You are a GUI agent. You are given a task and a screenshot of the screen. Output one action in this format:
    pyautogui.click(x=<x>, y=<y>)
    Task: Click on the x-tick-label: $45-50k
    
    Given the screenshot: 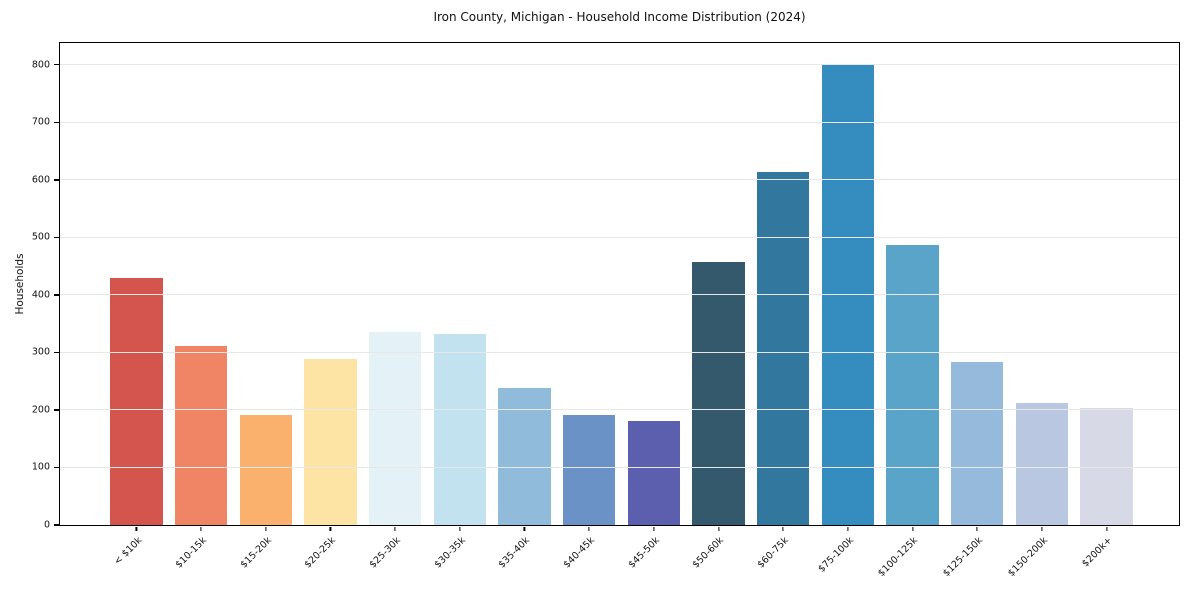 What is the action you would take?
    pyautogui.click(x=644, y=553)
    